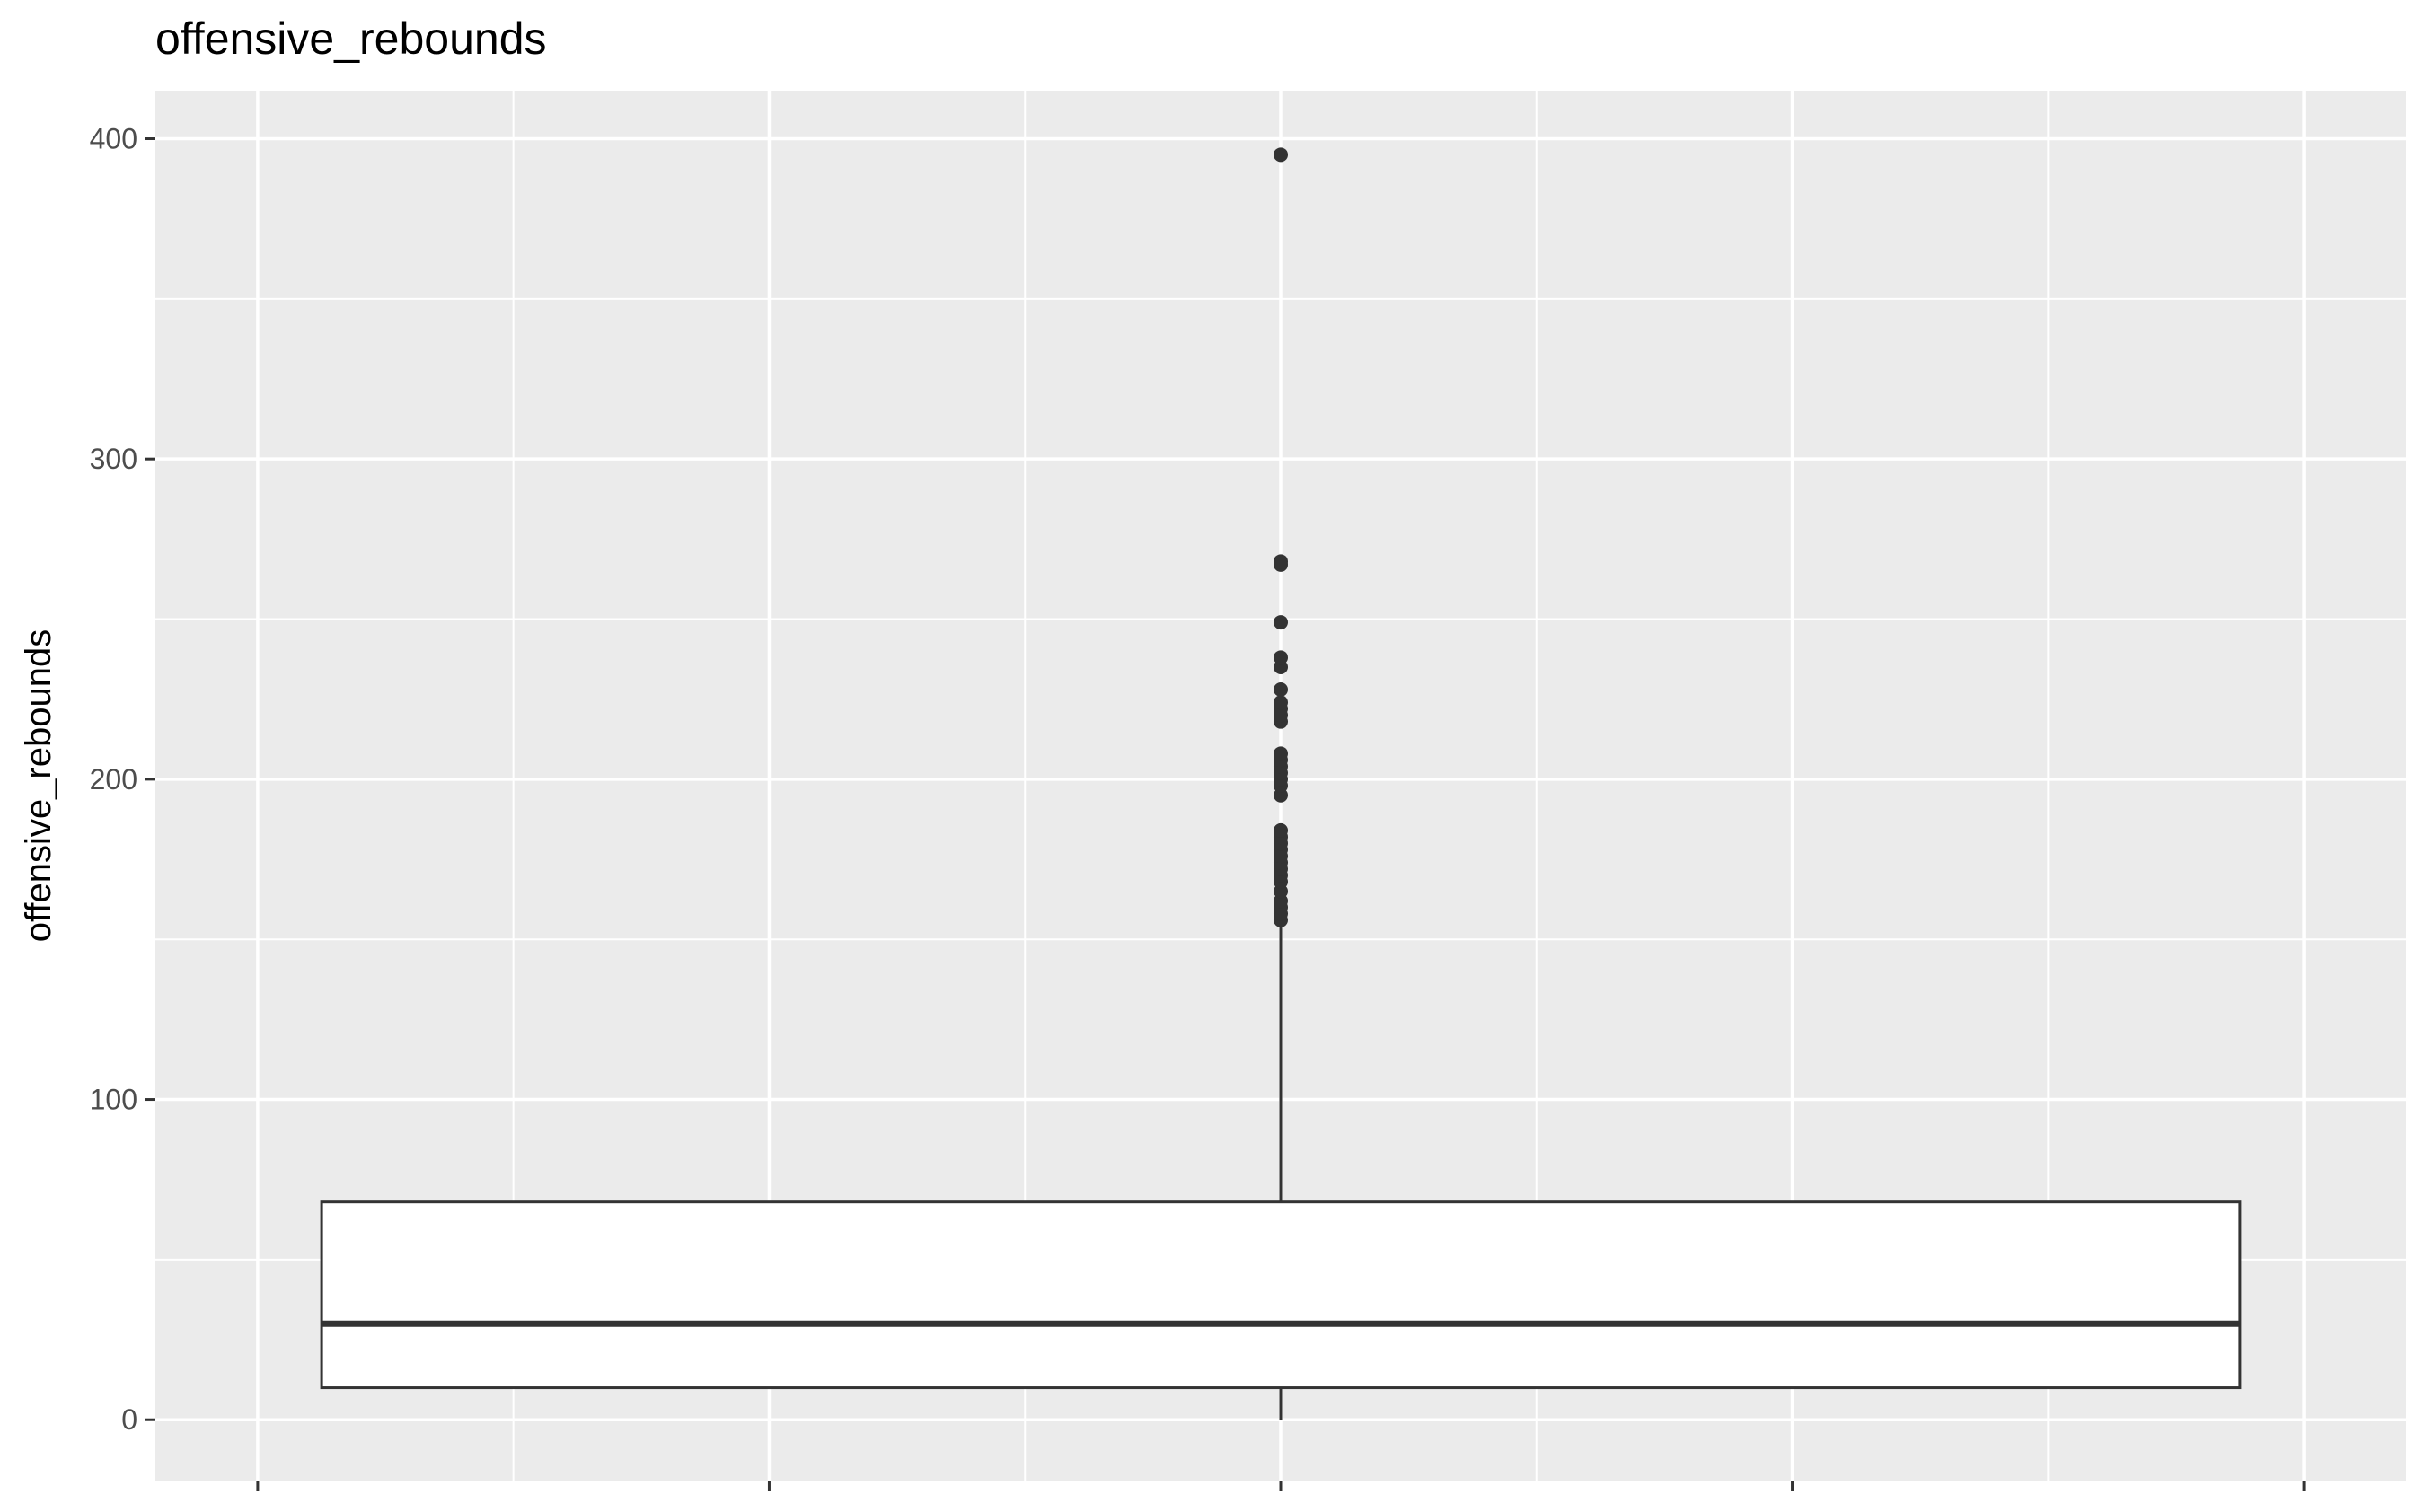 This screenshot has width=2416, height=1512. Describe the element at coordinates (38, 785) in the screenshot. I see `y-axis-title: offensive_rebounds` at that location.